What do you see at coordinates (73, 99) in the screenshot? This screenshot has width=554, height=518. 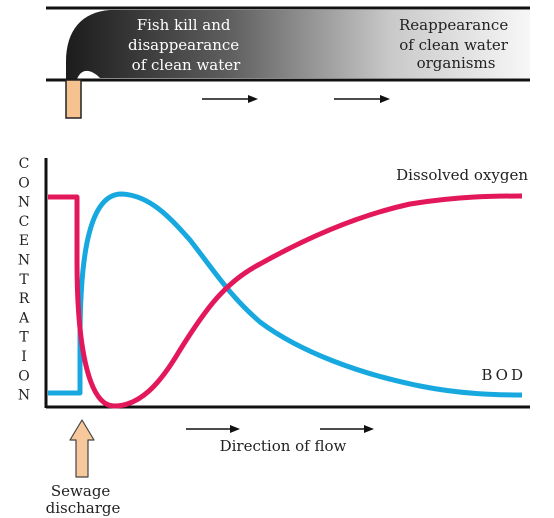 I see `sewage-pipe` at bounding box center [73, 99].